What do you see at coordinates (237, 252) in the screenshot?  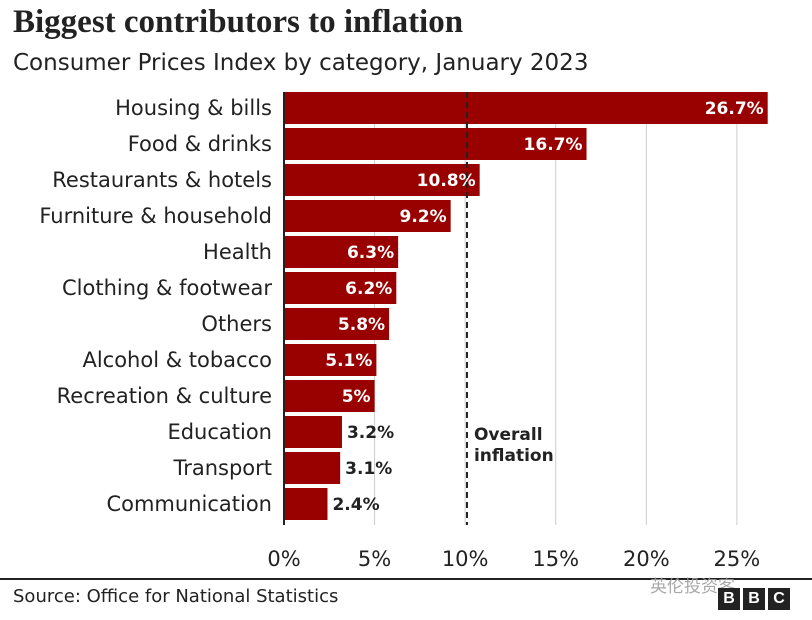 I see `category-label: Health` at bounding box center [237, 252].